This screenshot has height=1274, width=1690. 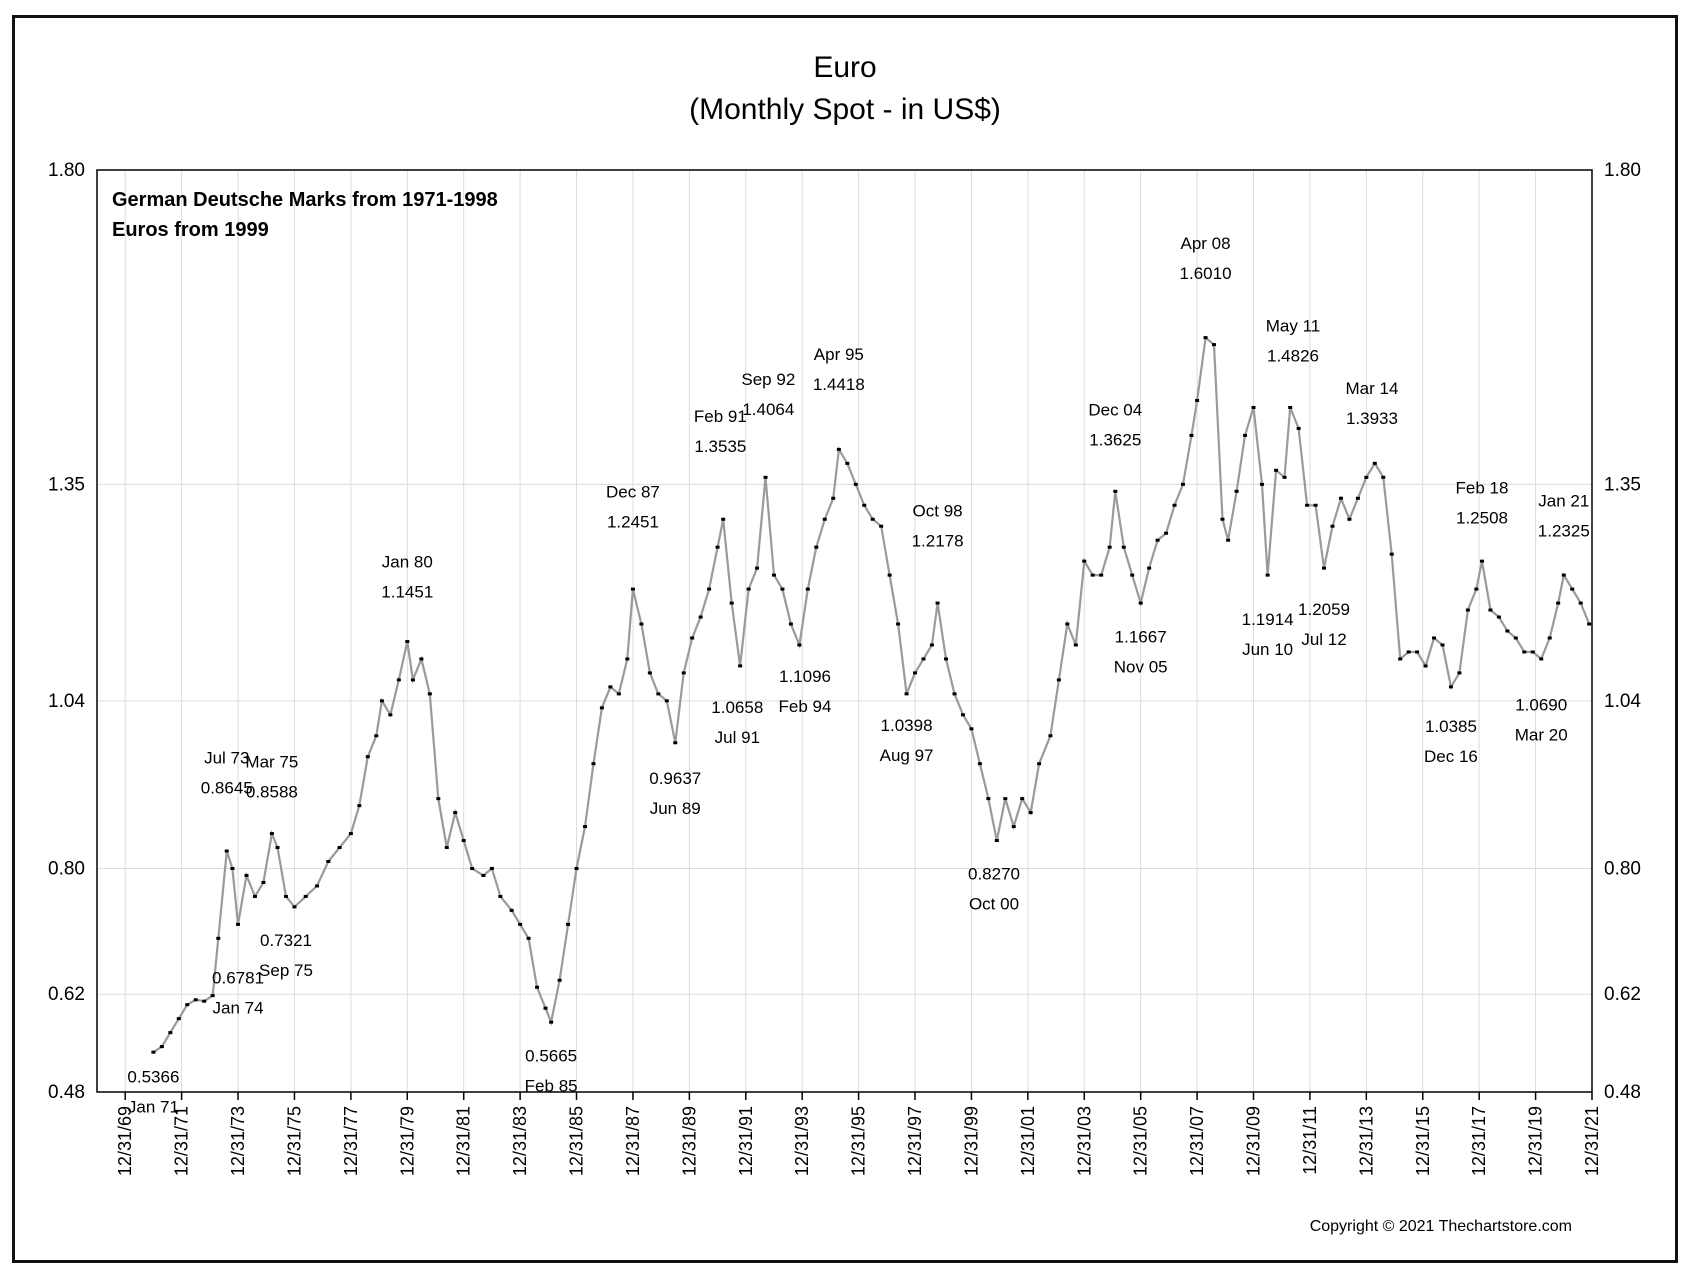 I want to click on annotation-value: 1.0658, so click(x=737, y=707).